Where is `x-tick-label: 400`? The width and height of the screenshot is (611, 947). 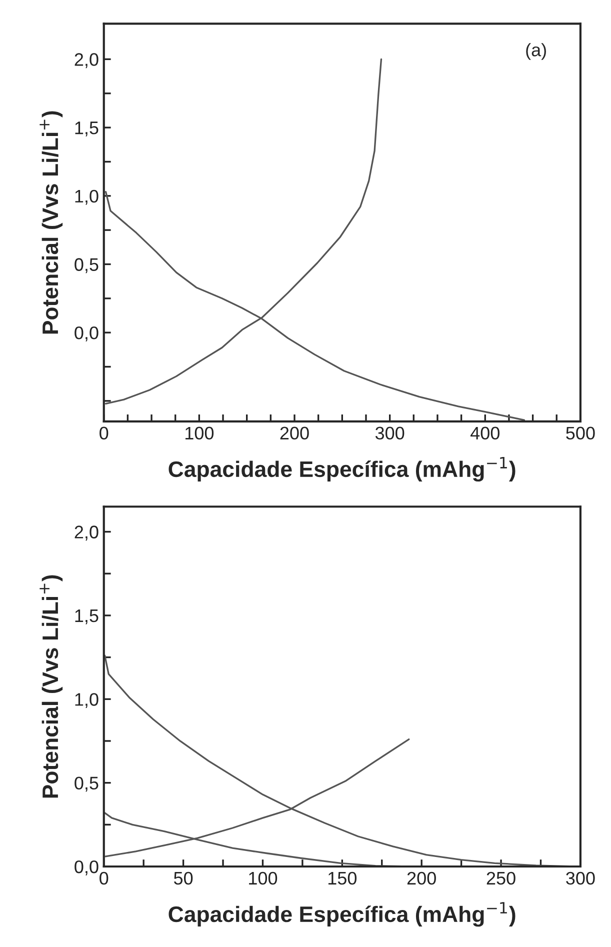 x-tick-label: 400 is located at coordinates (485, 433).